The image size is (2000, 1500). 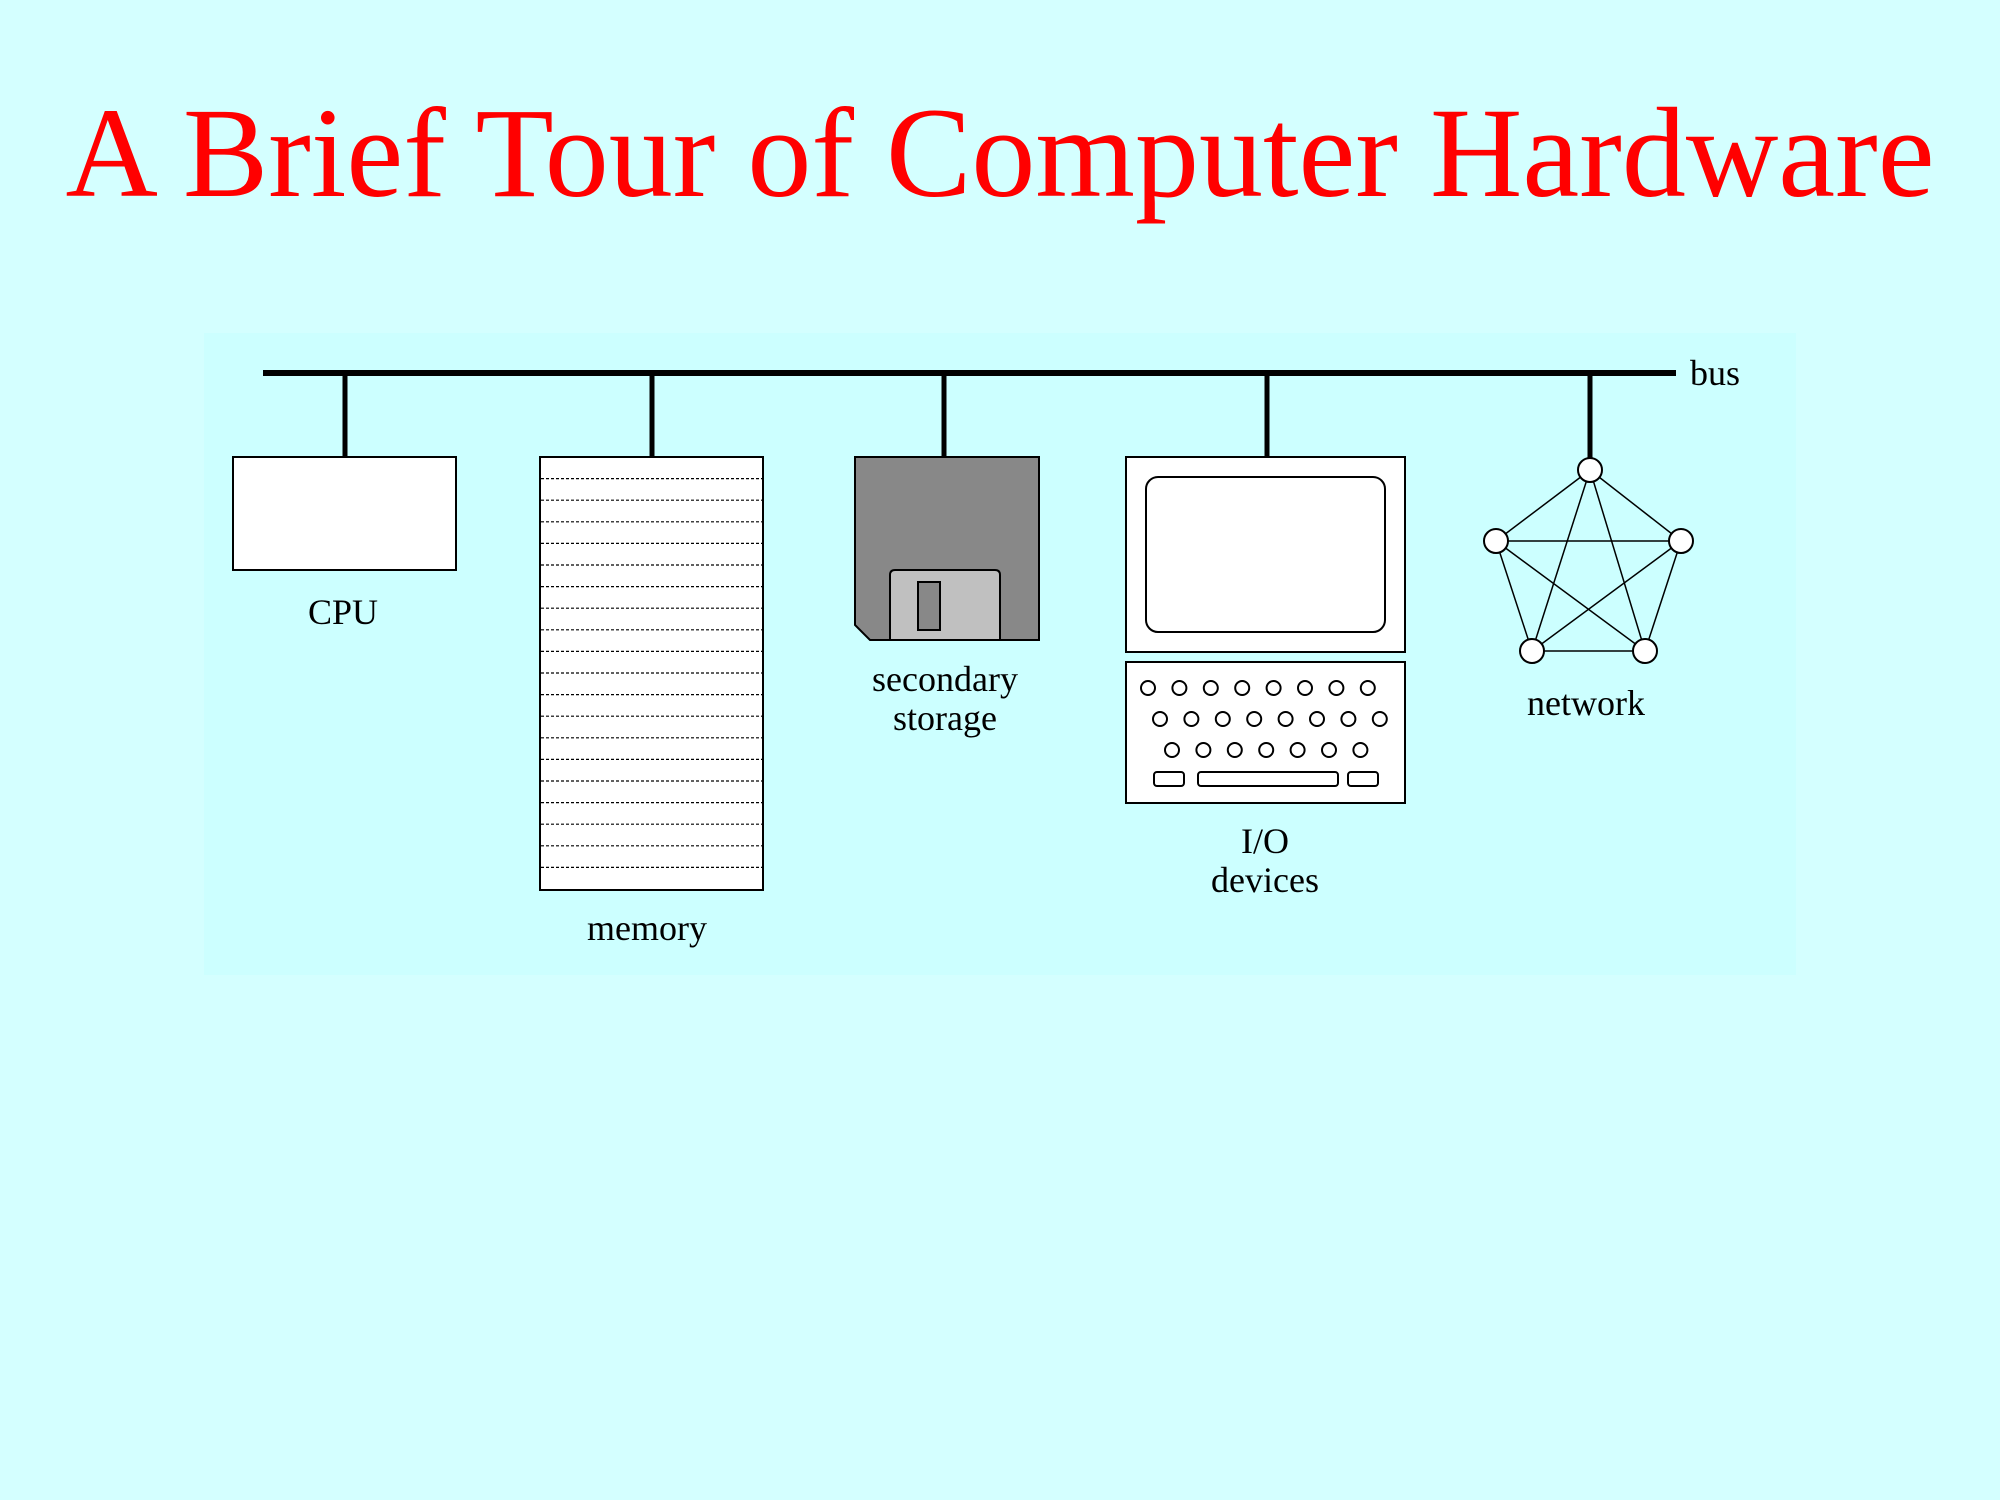 I want to click on keyboard-keys, so click(x=1264, y=719).